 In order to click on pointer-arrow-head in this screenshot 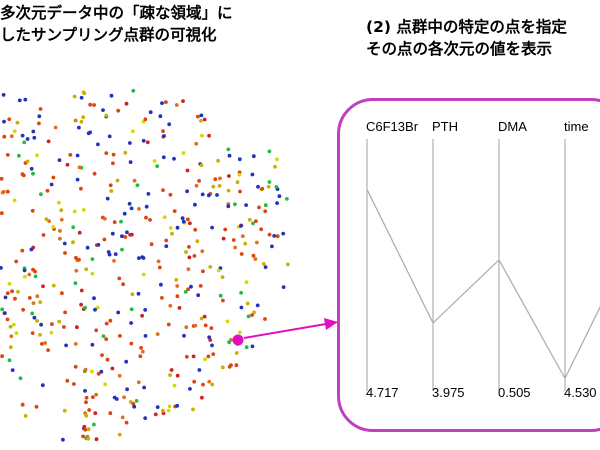, I will do `click(331, 324)`.